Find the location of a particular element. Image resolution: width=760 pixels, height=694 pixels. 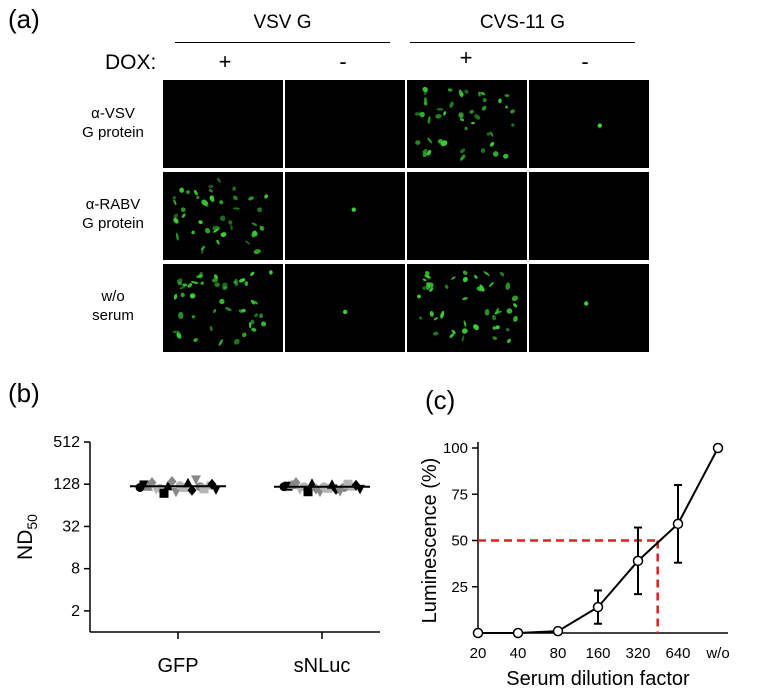

x-tick-label: 80 is located at coordinates (558, 653).